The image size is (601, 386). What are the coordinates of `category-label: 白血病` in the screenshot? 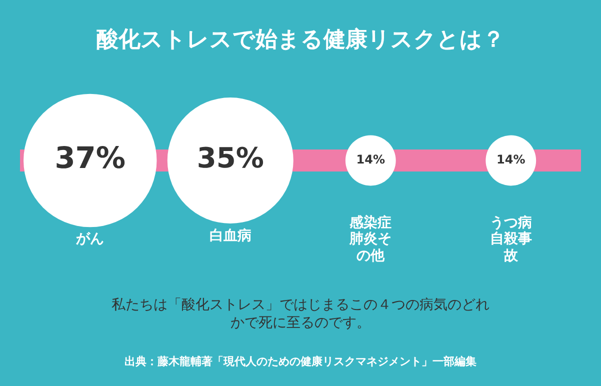 It's located at (230, 236).